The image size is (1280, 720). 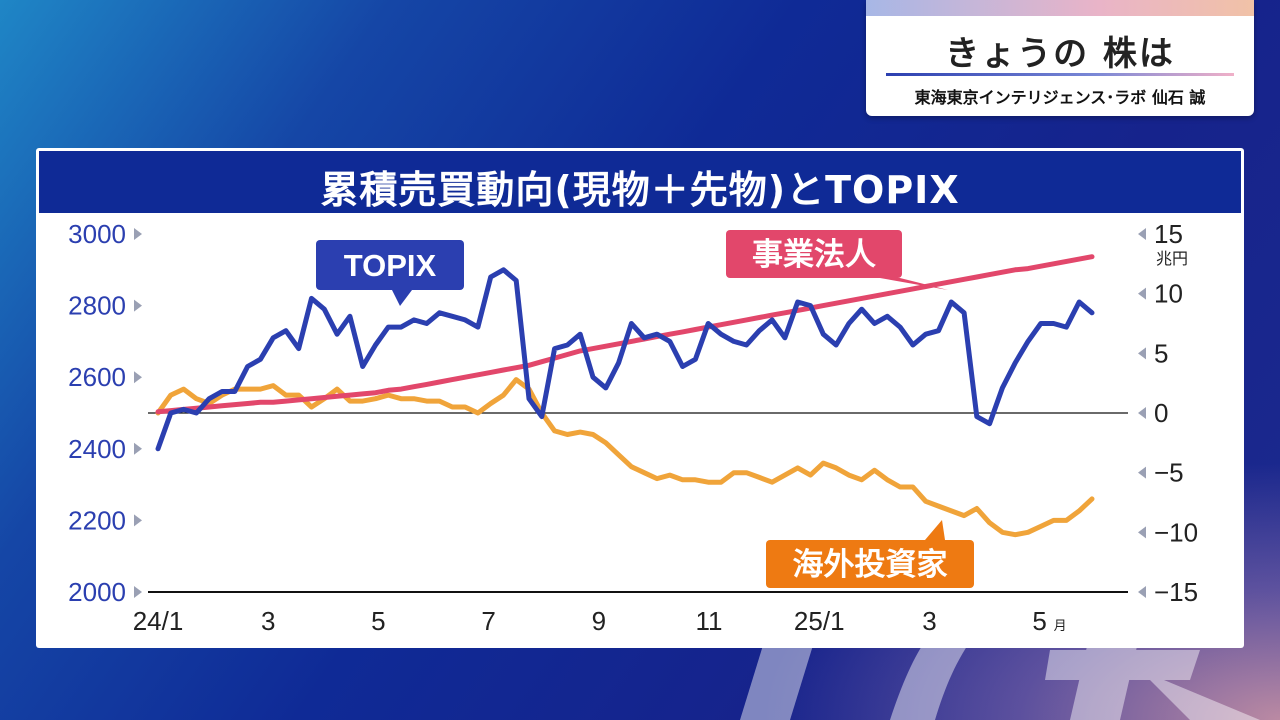 I want to click on chart-title-bar: 累積売買動向(現物＋先物)とTOPIX, so click(x=640, y=182).